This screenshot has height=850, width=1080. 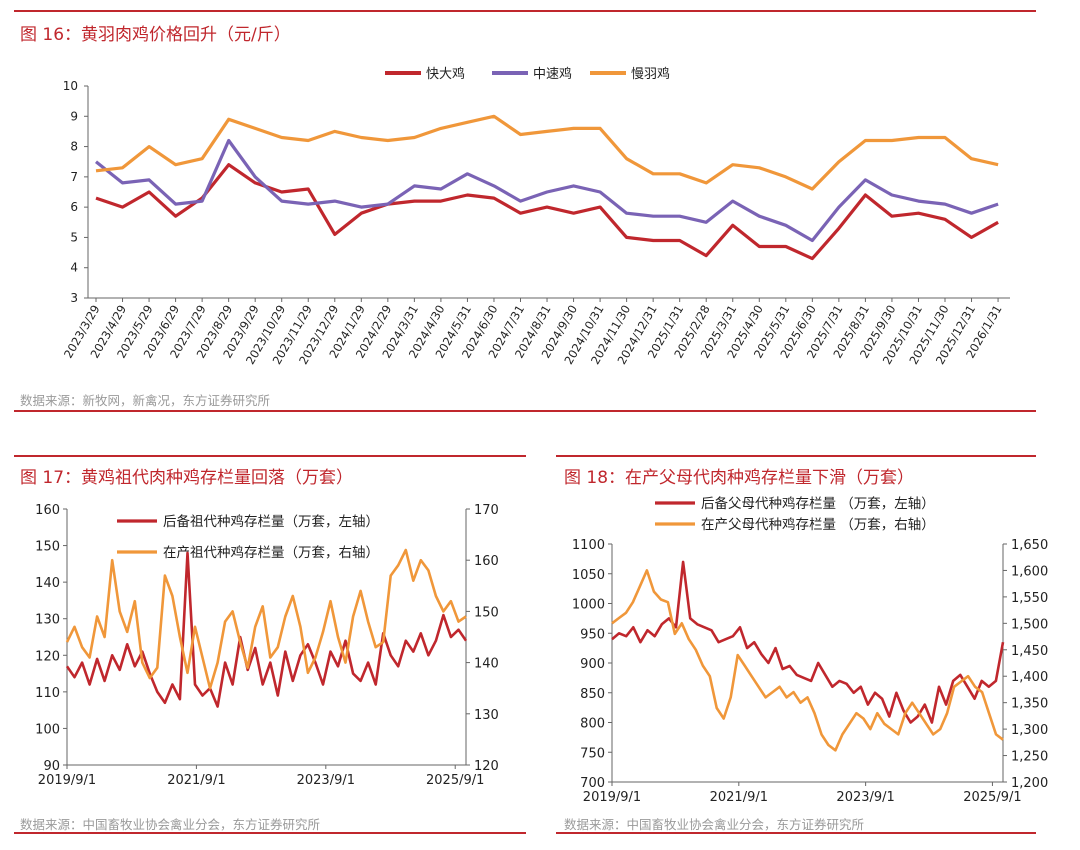 I want to click on fig18-left-tick-label: 950, so click(x=592, y=634).